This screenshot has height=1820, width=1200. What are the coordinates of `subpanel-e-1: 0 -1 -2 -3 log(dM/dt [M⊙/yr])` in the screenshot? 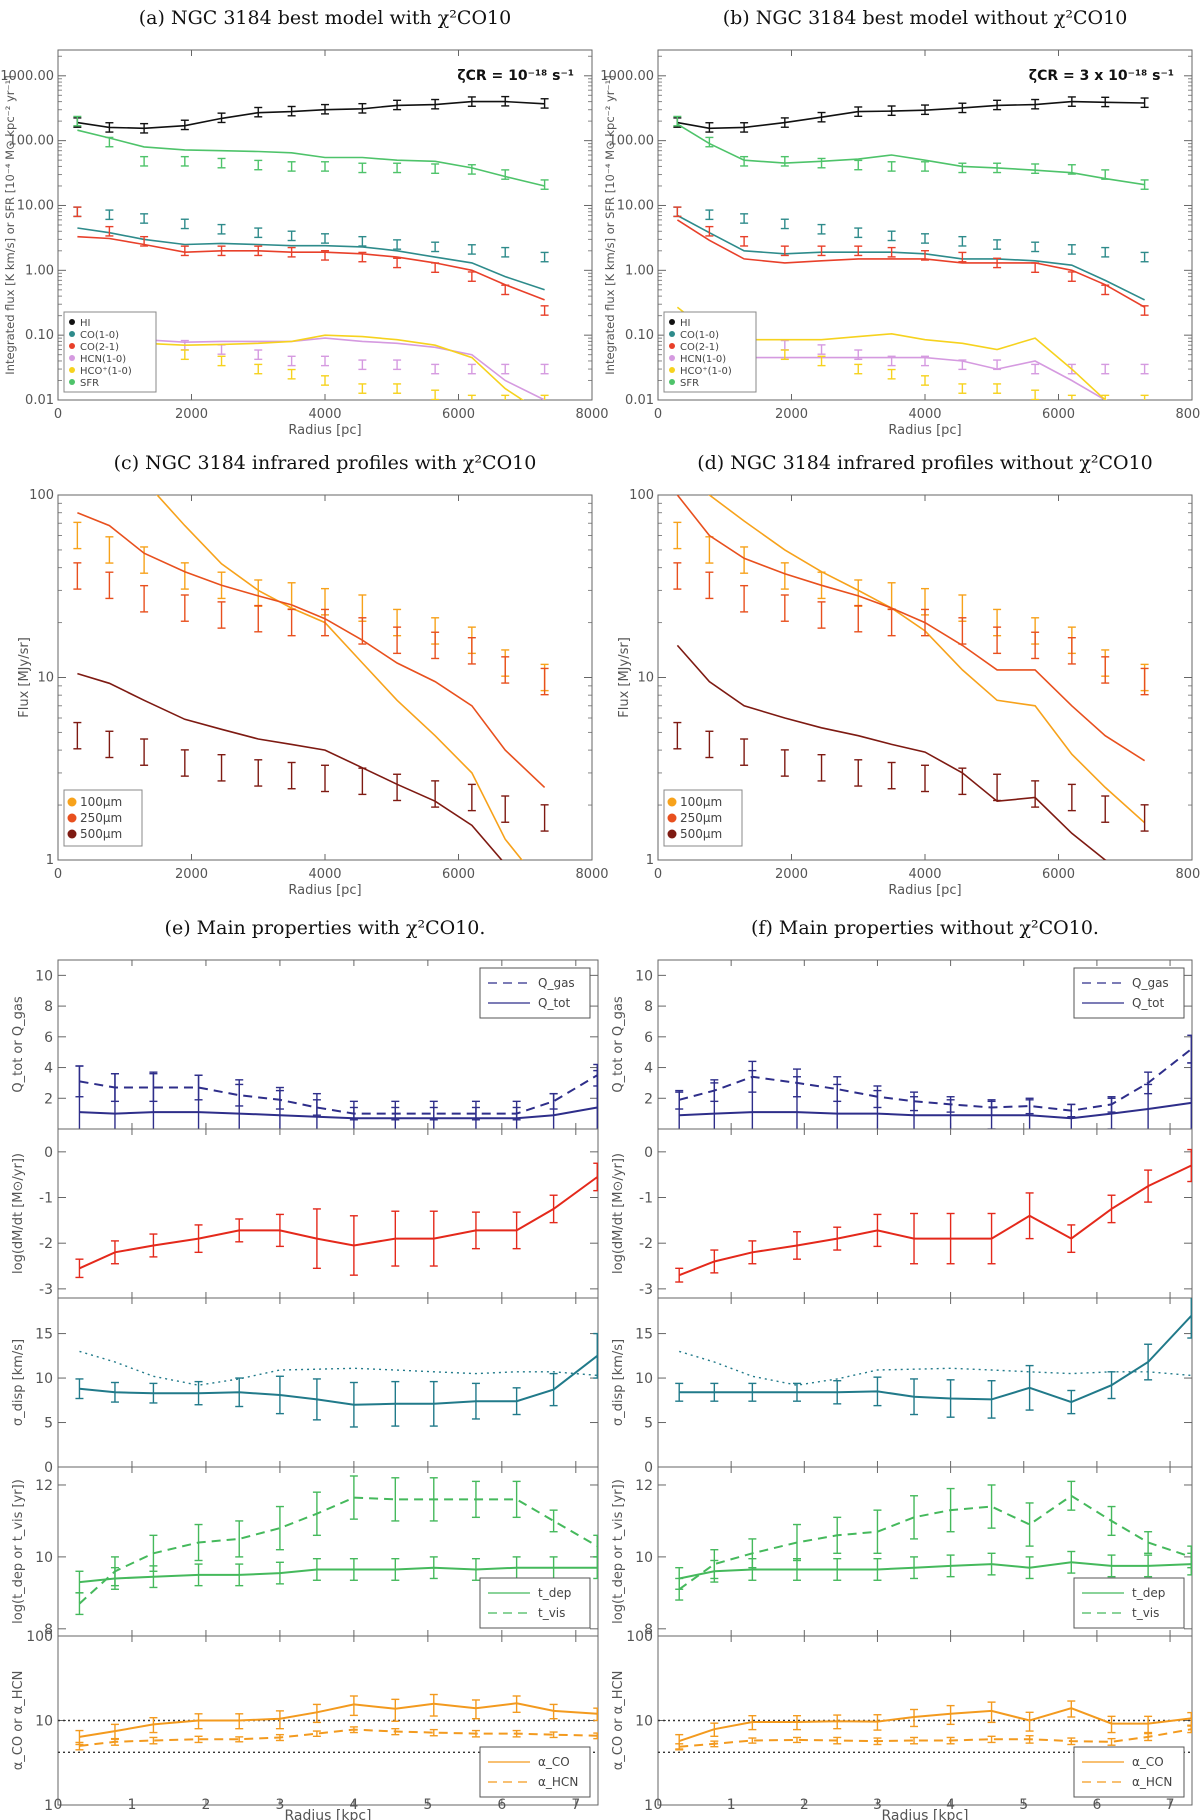 It's located at (305, 1213).